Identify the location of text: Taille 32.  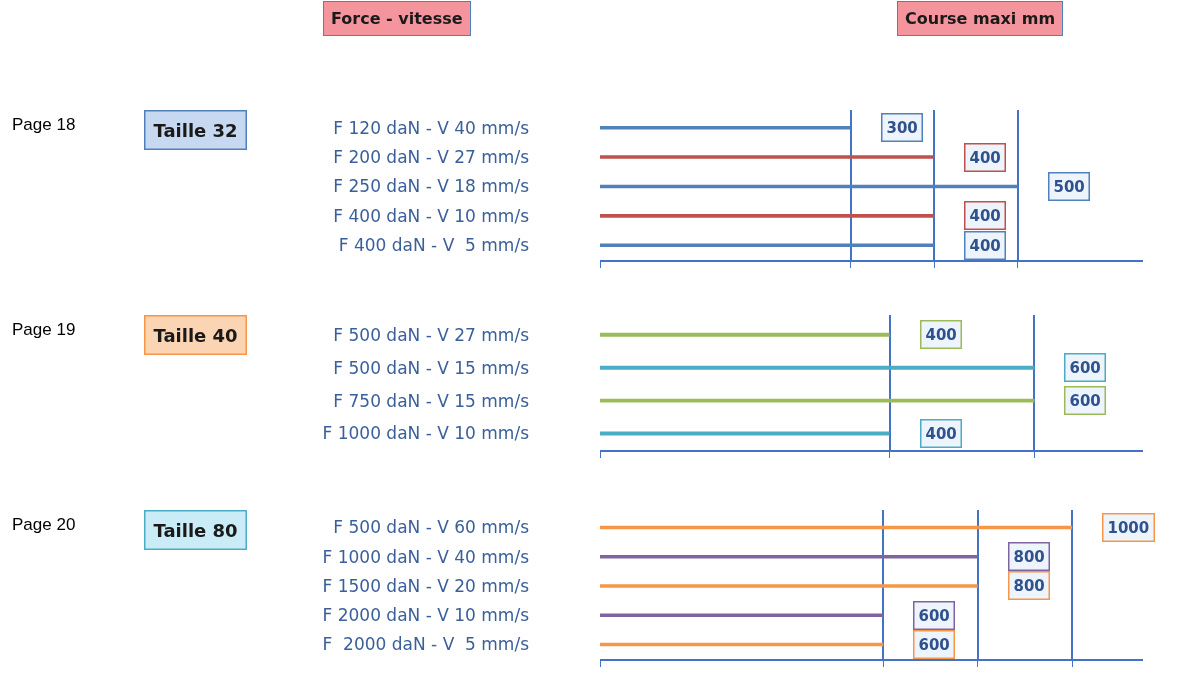
(195, 130).